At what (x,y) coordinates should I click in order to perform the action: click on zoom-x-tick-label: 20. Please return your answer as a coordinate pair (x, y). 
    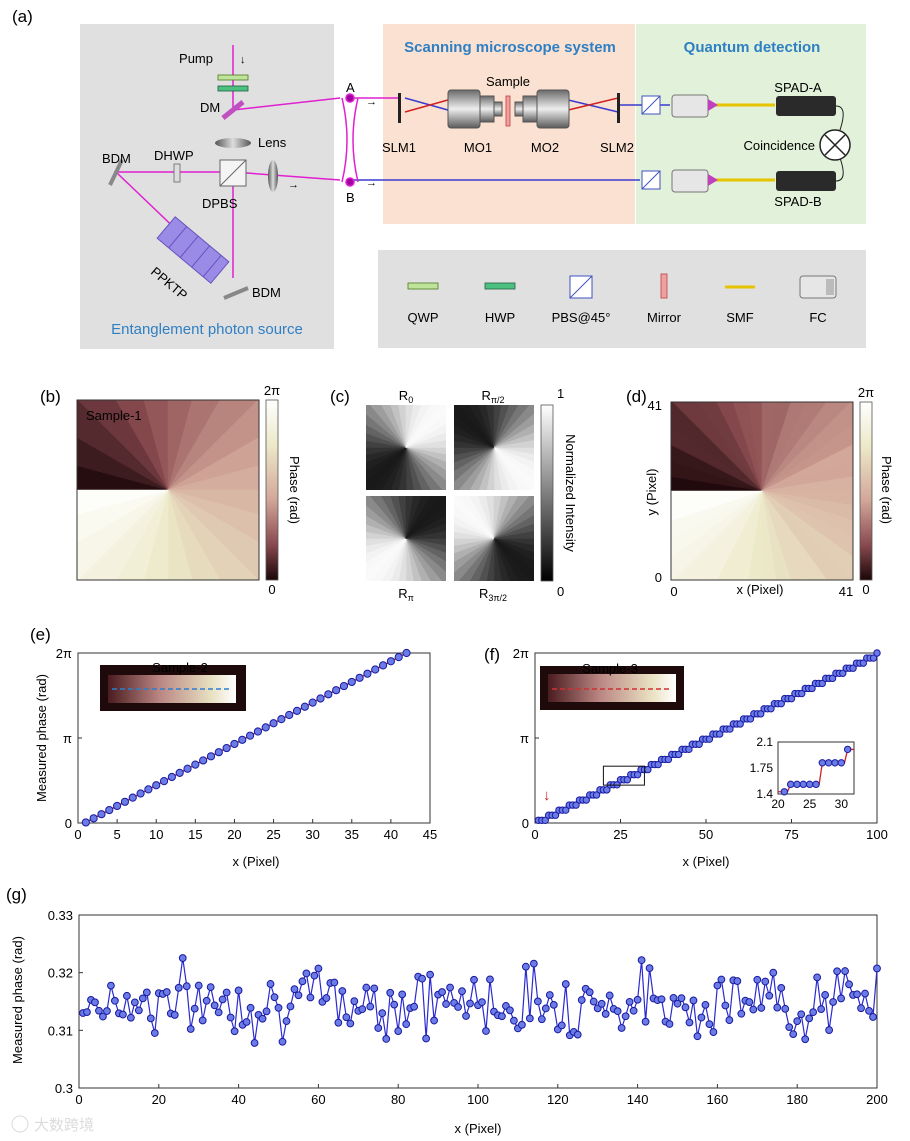
    Looking at the image, I should click on (778, 804).